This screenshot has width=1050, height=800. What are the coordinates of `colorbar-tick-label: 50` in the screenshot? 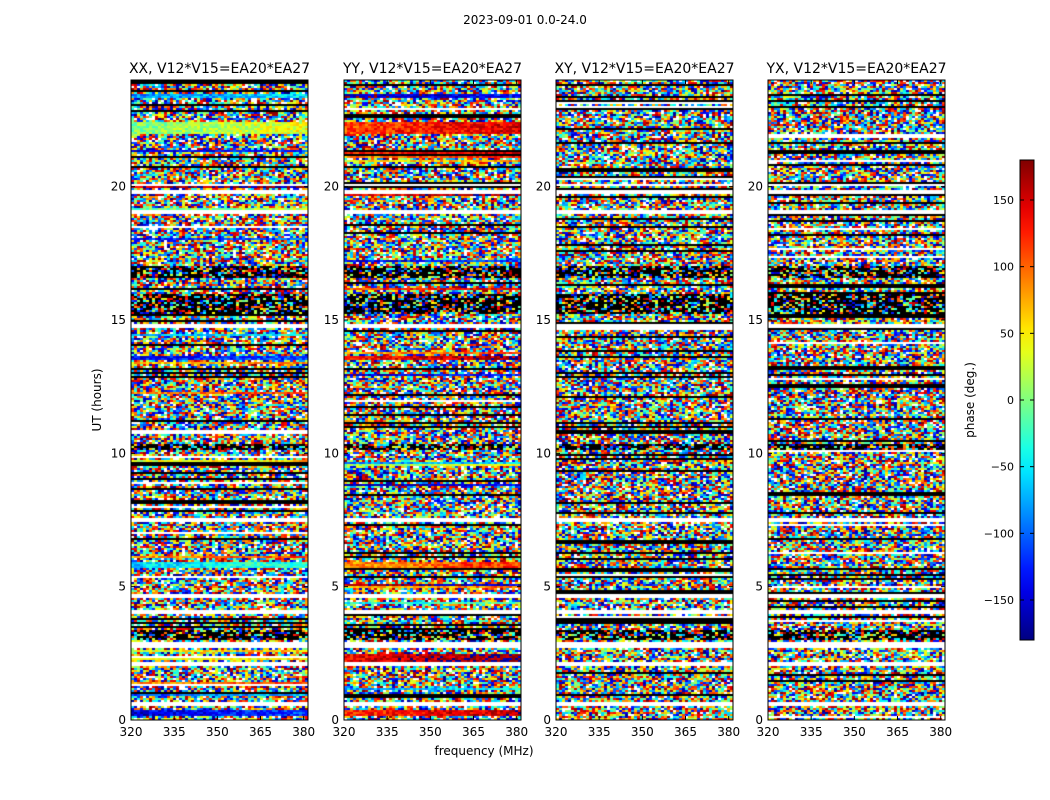 It's located at (1007, 333).